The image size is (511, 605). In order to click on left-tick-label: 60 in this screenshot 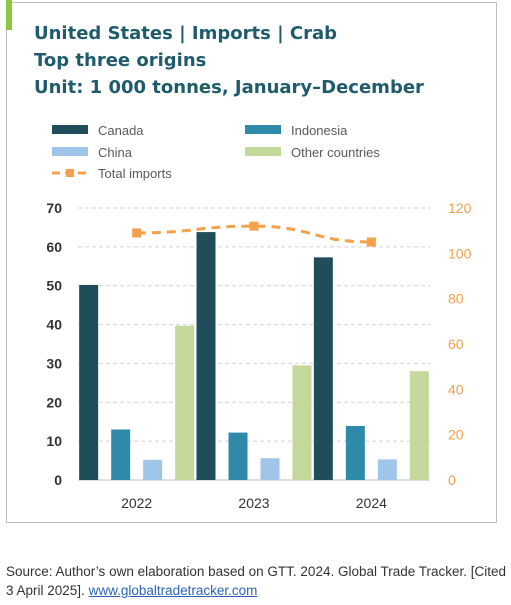, I will do `click(54, 247)`.